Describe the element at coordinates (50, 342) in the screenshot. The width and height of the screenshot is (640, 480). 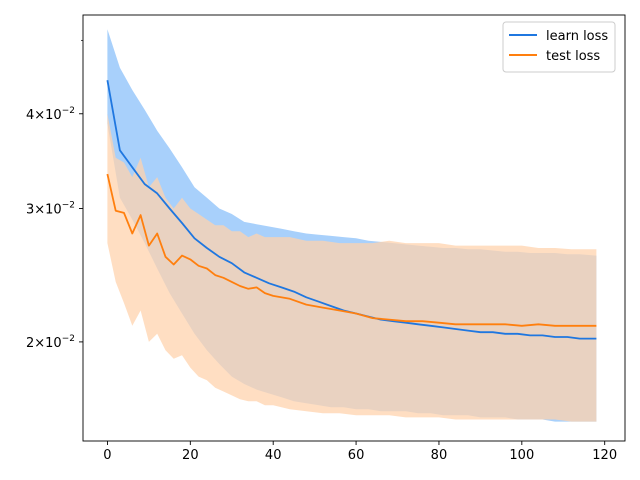
I see `y-tick-label: 2×10⁻²` at that location.